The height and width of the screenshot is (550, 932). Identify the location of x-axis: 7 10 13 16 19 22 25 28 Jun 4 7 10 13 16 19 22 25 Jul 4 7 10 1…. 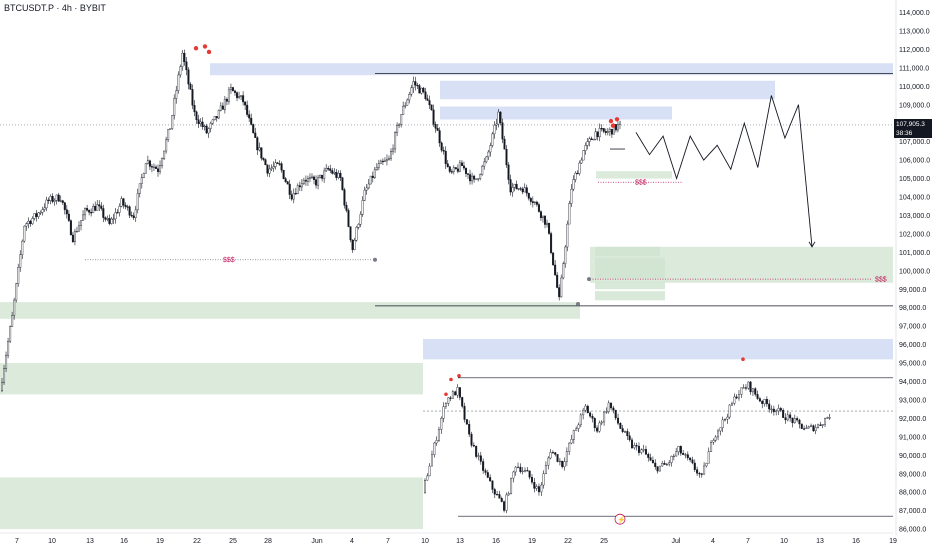
(448, 538).